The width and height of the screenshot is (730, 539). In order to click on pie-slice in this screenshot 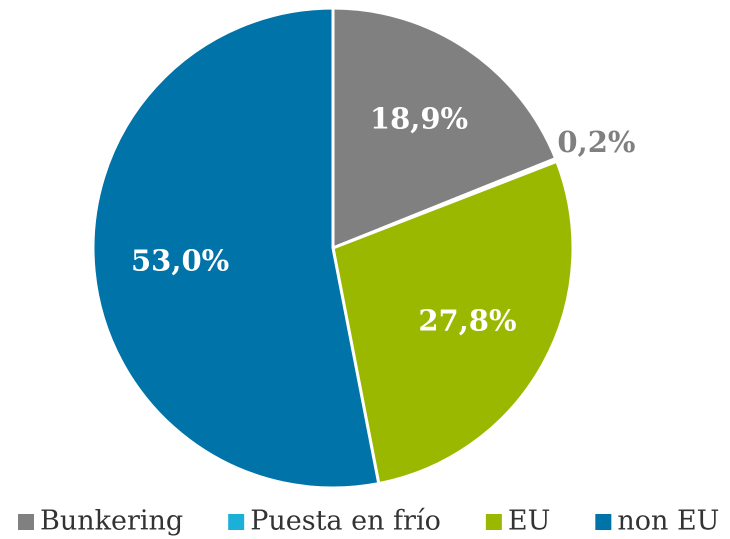, I will do `click(444, 128)`.